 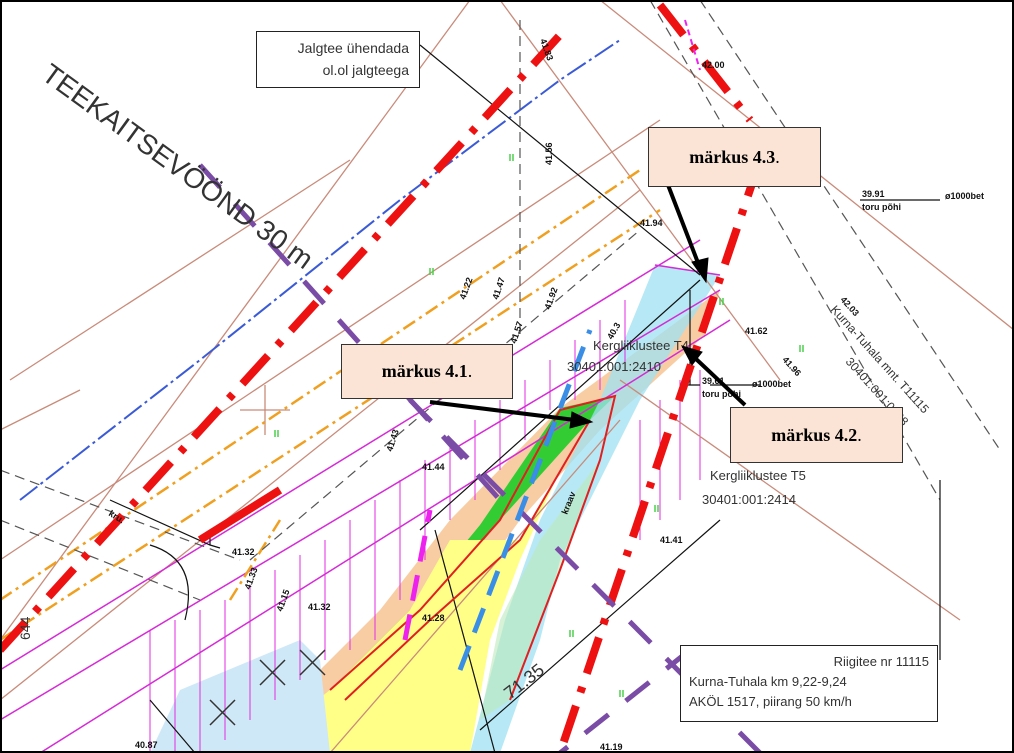 What do you see at coordinates (540, 590) in the screenshot?
I see `green-parcel` at bounding box center [540, 590].